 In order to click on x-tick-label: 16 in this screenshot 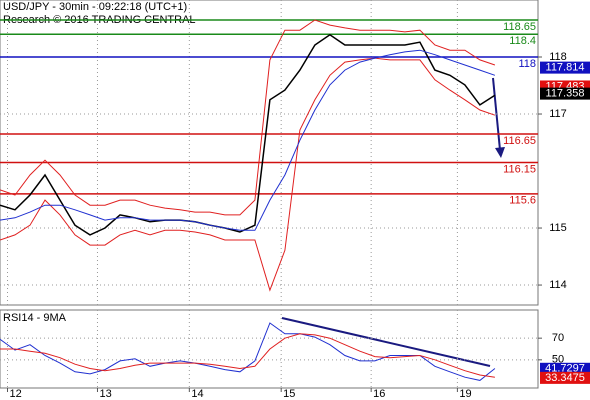, I will do `click(379, 394)`.